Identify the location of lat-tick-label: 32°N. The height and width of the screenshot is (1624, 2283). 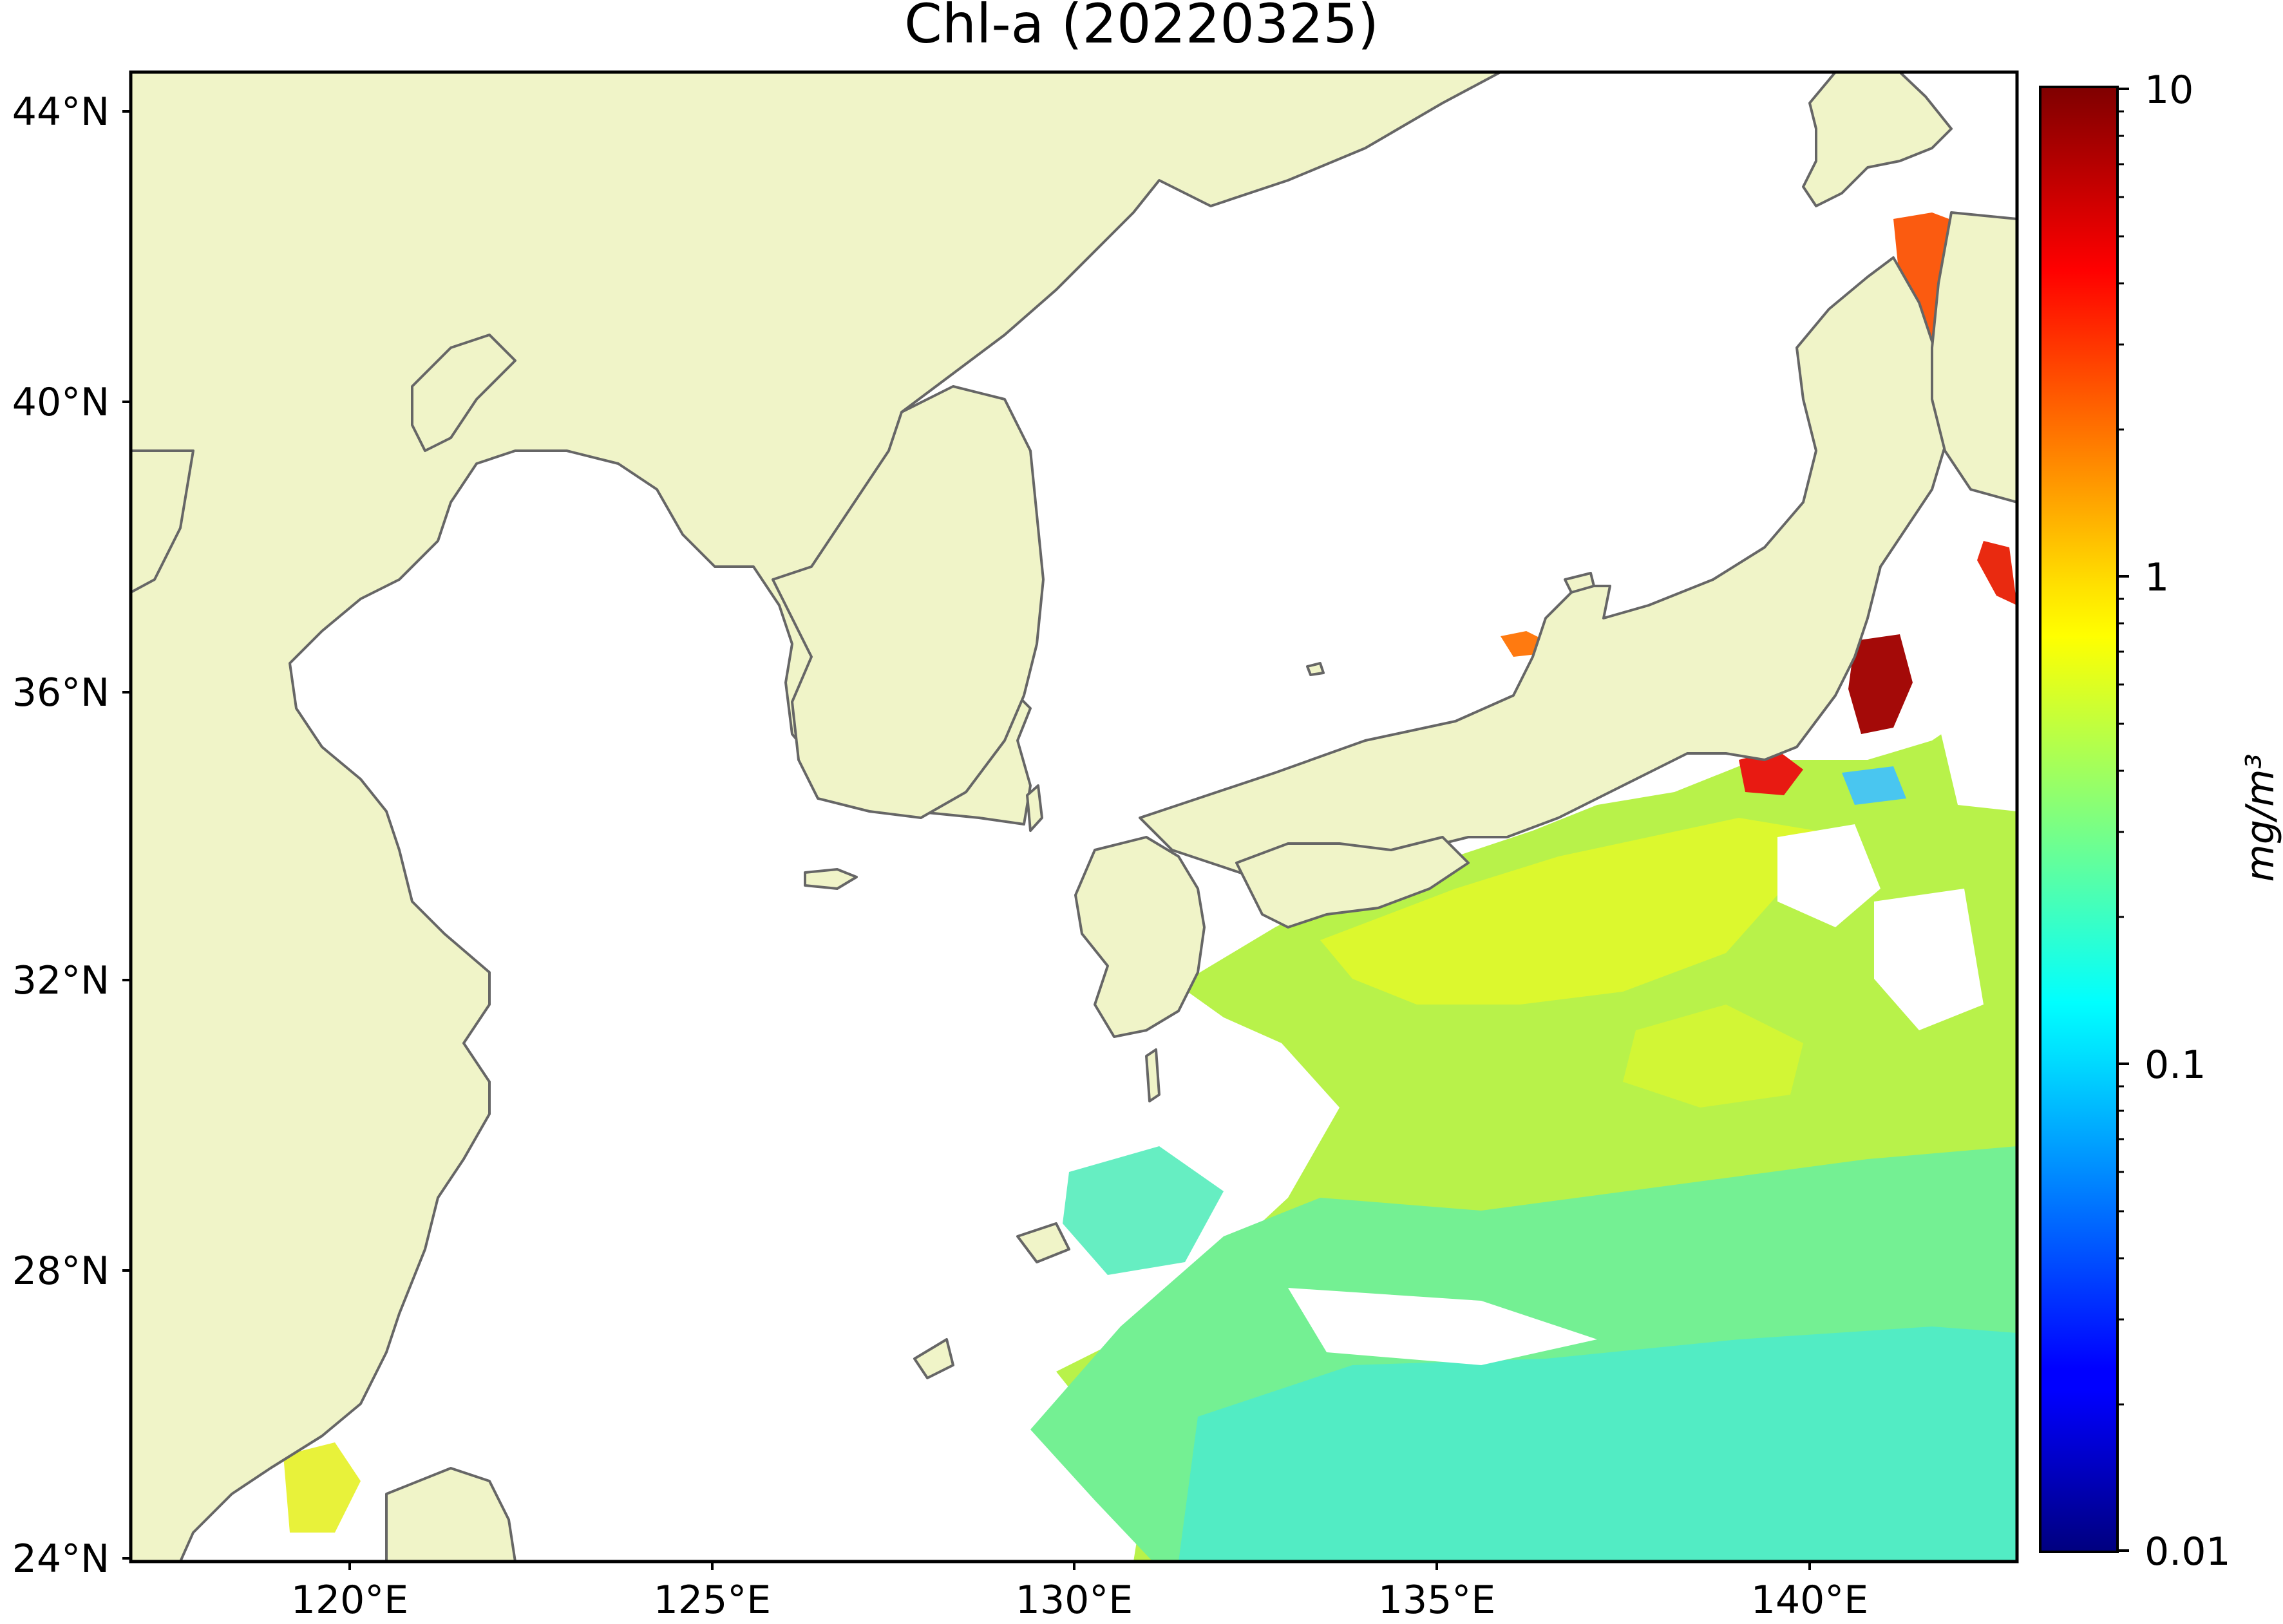
(60, 981).